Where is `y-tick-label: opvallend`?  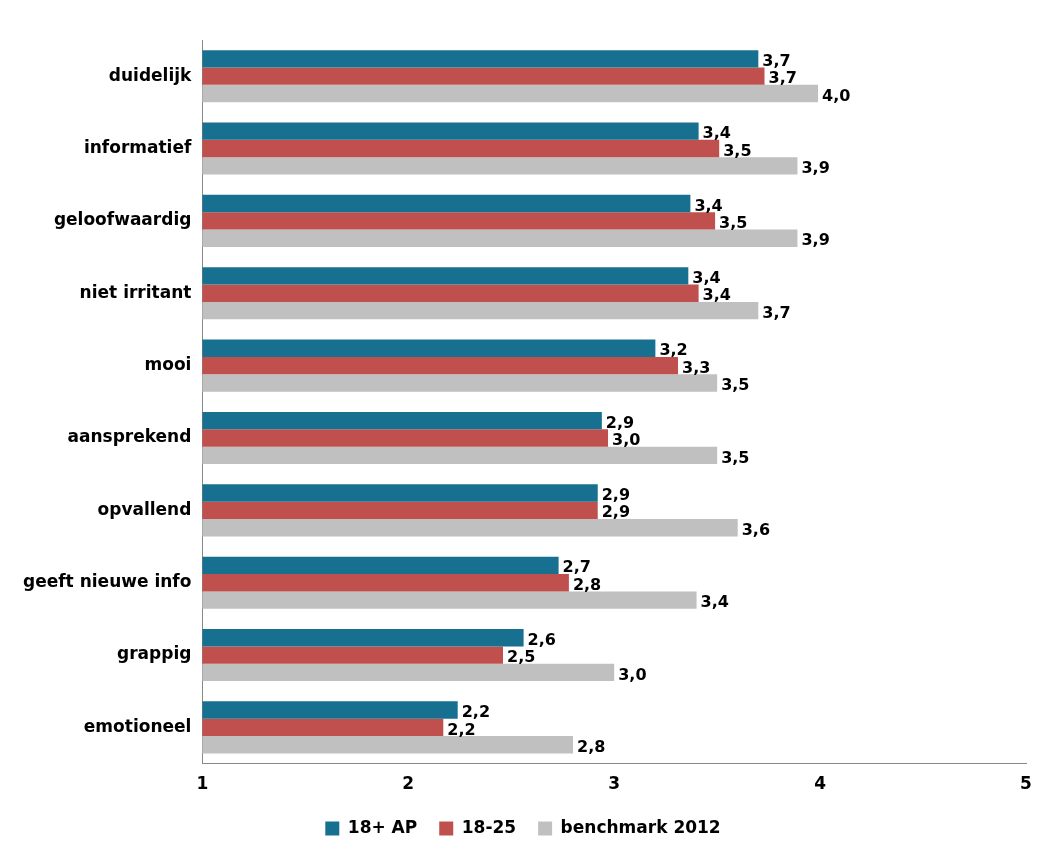 y-tick-label: opvallend is located at coordinates (144, 508).